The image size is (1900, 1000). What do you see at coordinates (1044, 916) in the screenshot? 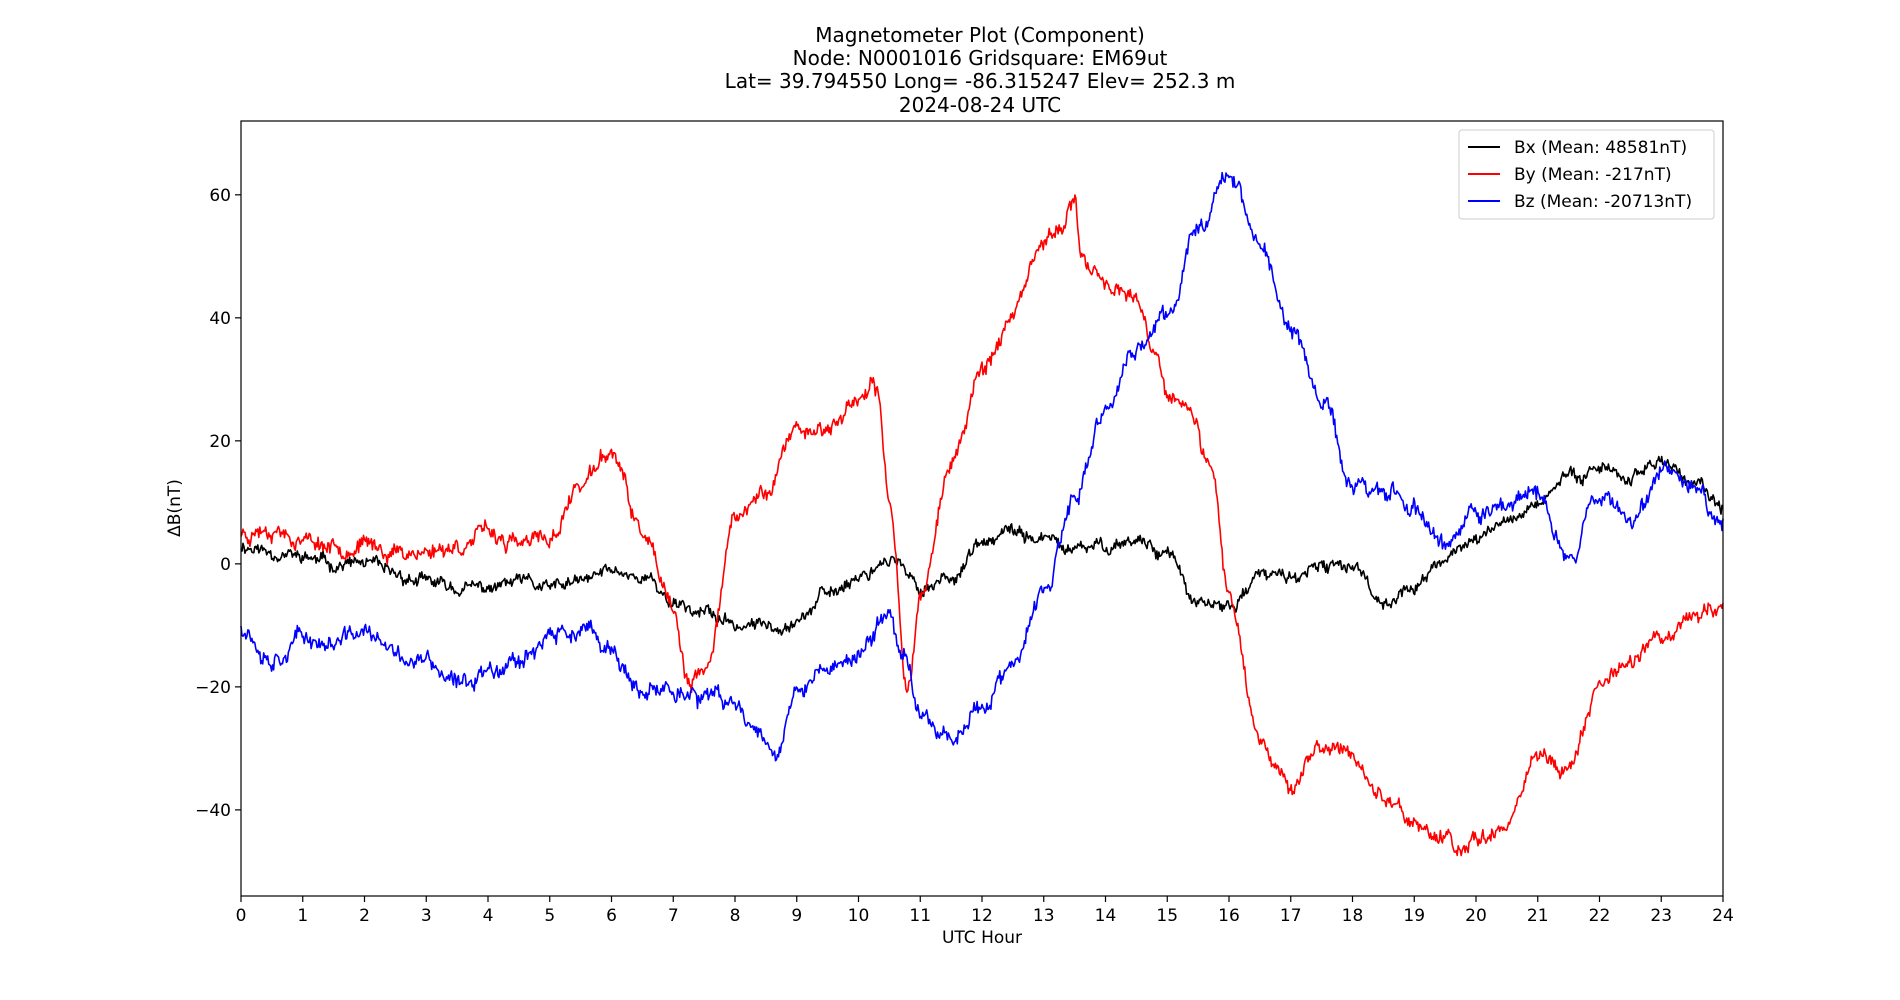
I see `x-tick-label: 13` at bounding box center [1044, 916].